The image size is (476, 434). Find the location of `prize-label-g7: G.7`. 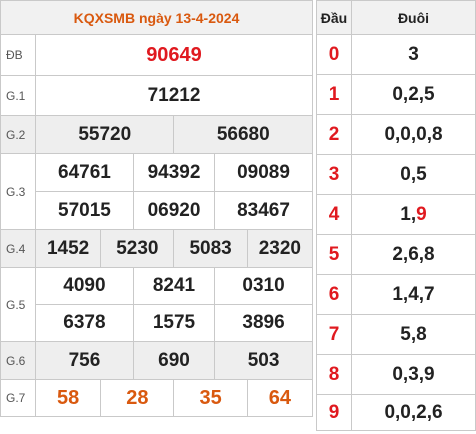

prize-label-g7: G.7 is located at coordinates (18, 398).